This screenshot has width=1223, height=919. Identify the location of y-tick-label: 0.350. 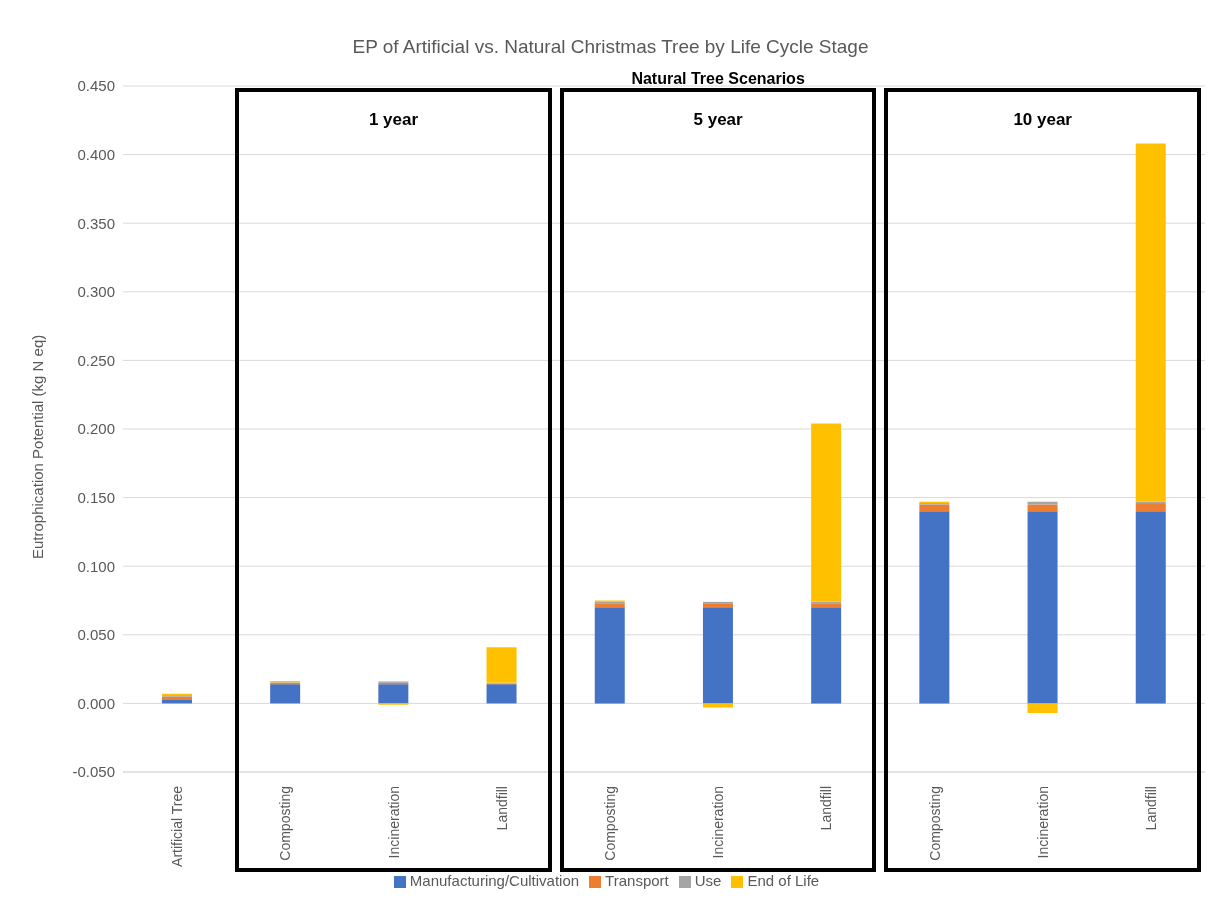
(96, 223).